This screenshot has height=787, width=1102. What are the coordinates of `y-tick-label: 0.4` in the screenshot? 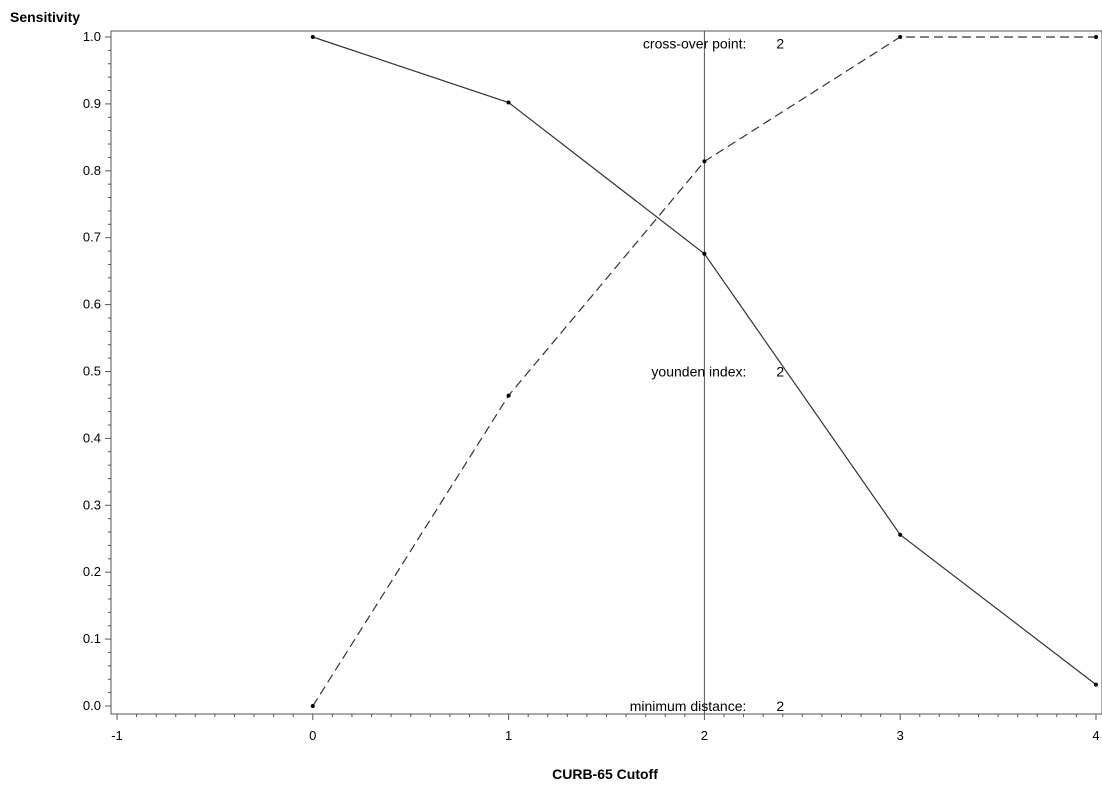 It's located at (92, 437).